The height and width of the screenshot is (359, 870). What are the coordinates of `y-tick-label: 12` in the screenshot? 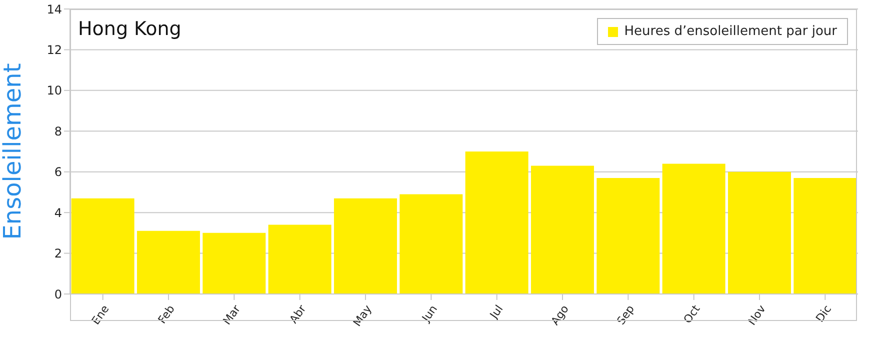 It's located at (54, 49).